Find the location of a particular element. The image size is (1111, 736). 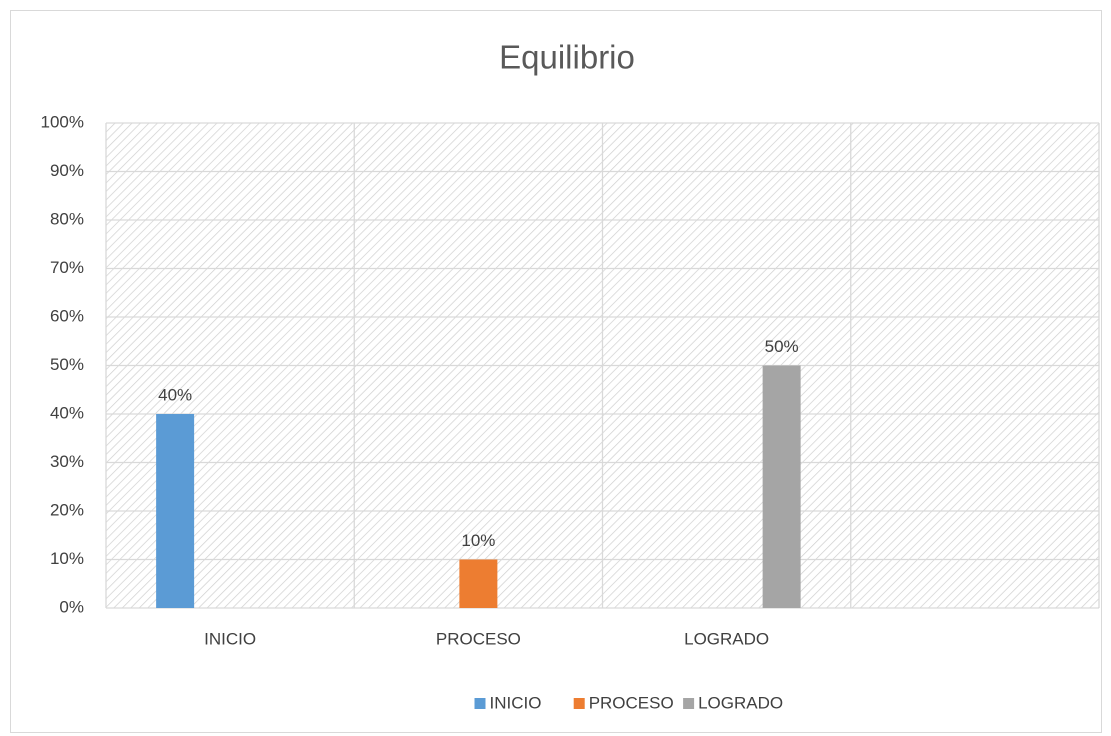

y-tick-label: 30% is located at coordinates (67, 461).